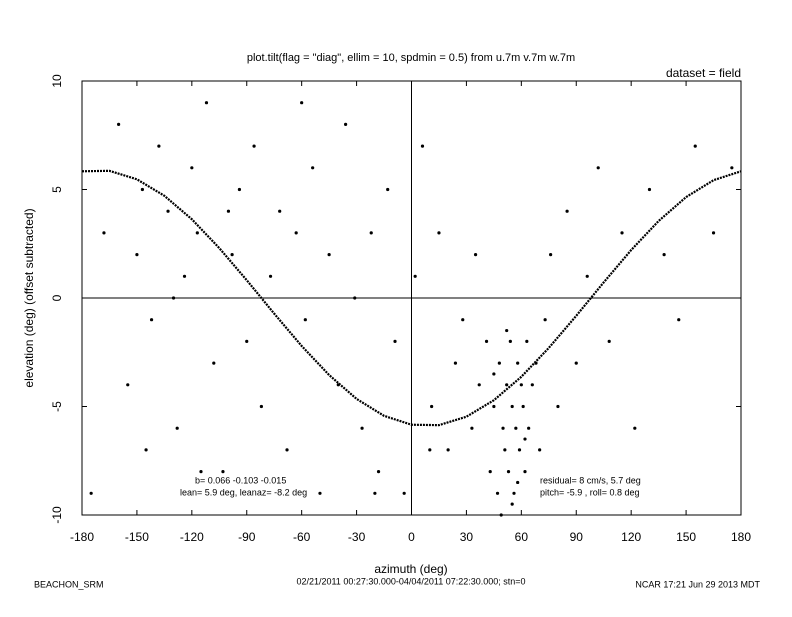  What do you see at coordinates (741, 537) in the screenshot?
I see `x-tick-label: 180` at bounding box center [741, 537].